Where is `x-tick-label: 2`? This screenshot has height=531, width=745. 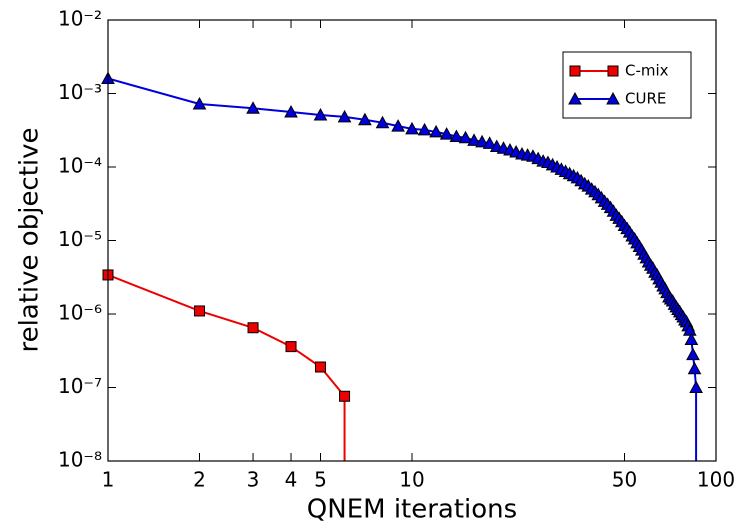
x-tick-label: 2 is located at coordinates (199, 480).